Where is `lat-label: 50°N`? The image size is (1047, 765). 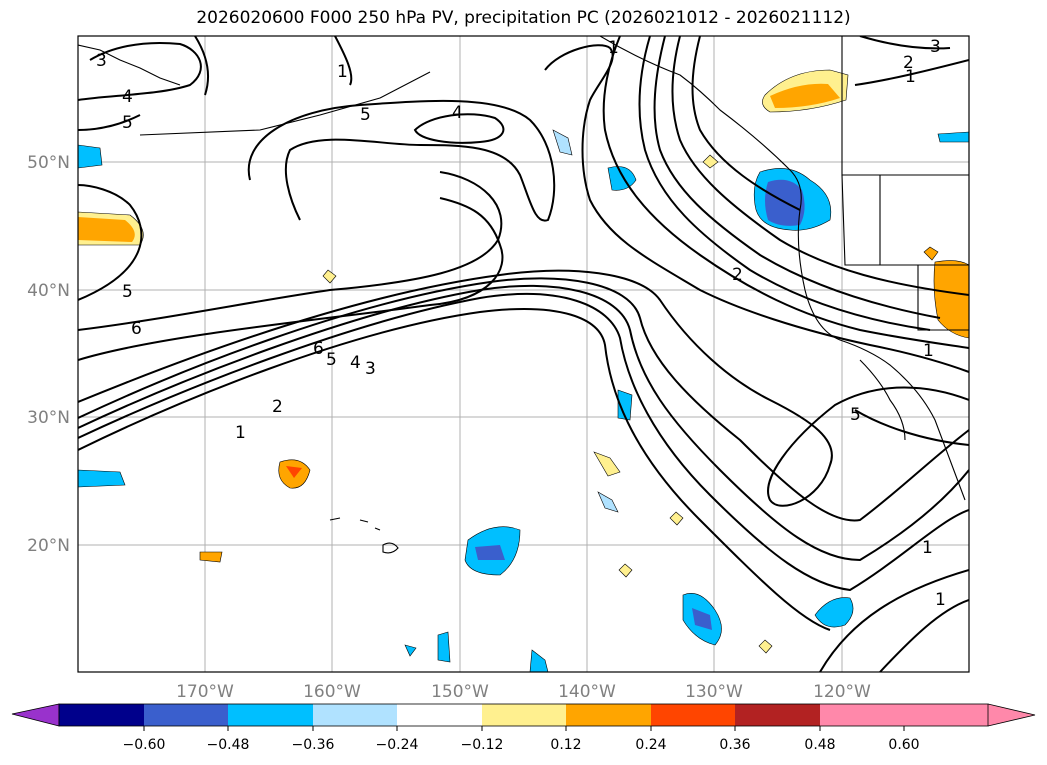
lat-label: 50°N is located at coordinates (48, 163).